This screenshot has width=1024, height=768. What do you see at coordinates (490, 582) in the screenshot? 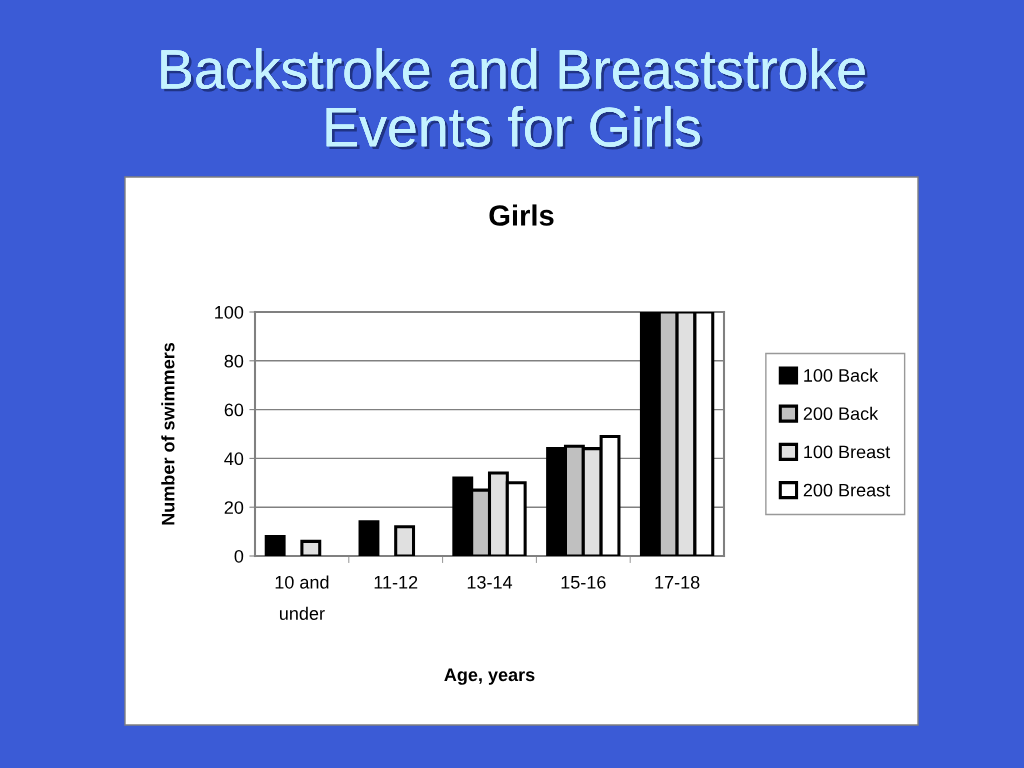
I see `x-tick-label: 13-14` at bounding box center [490, 582].